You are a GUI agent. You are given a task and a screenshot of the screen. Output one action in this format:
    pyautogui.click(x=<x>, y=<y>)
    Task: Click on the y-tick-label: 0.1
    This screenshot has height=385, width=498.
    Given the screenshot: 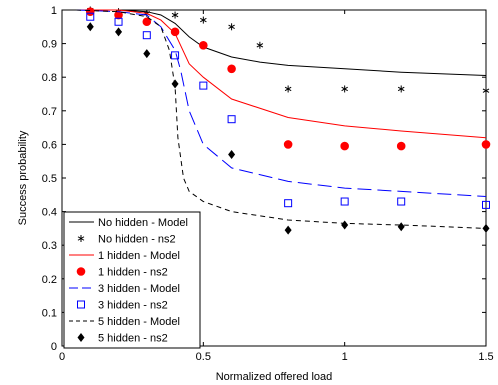 What is the action you would take?
    pyautogui.click(x=49, y=313)
    